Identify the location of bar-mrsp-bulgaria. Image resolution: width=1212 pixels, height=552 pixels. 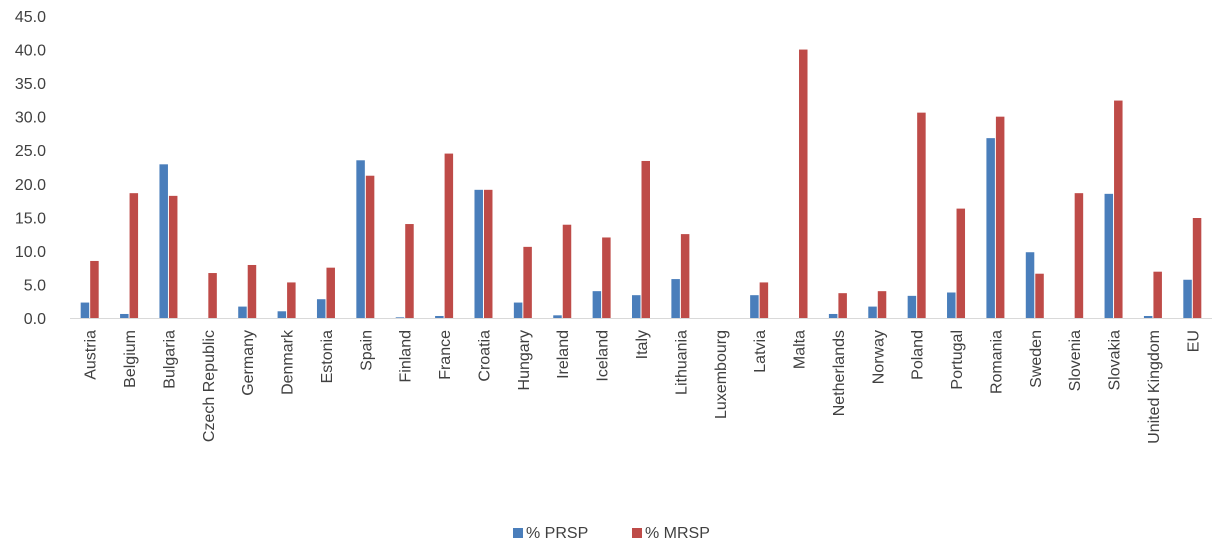
(173, 256).